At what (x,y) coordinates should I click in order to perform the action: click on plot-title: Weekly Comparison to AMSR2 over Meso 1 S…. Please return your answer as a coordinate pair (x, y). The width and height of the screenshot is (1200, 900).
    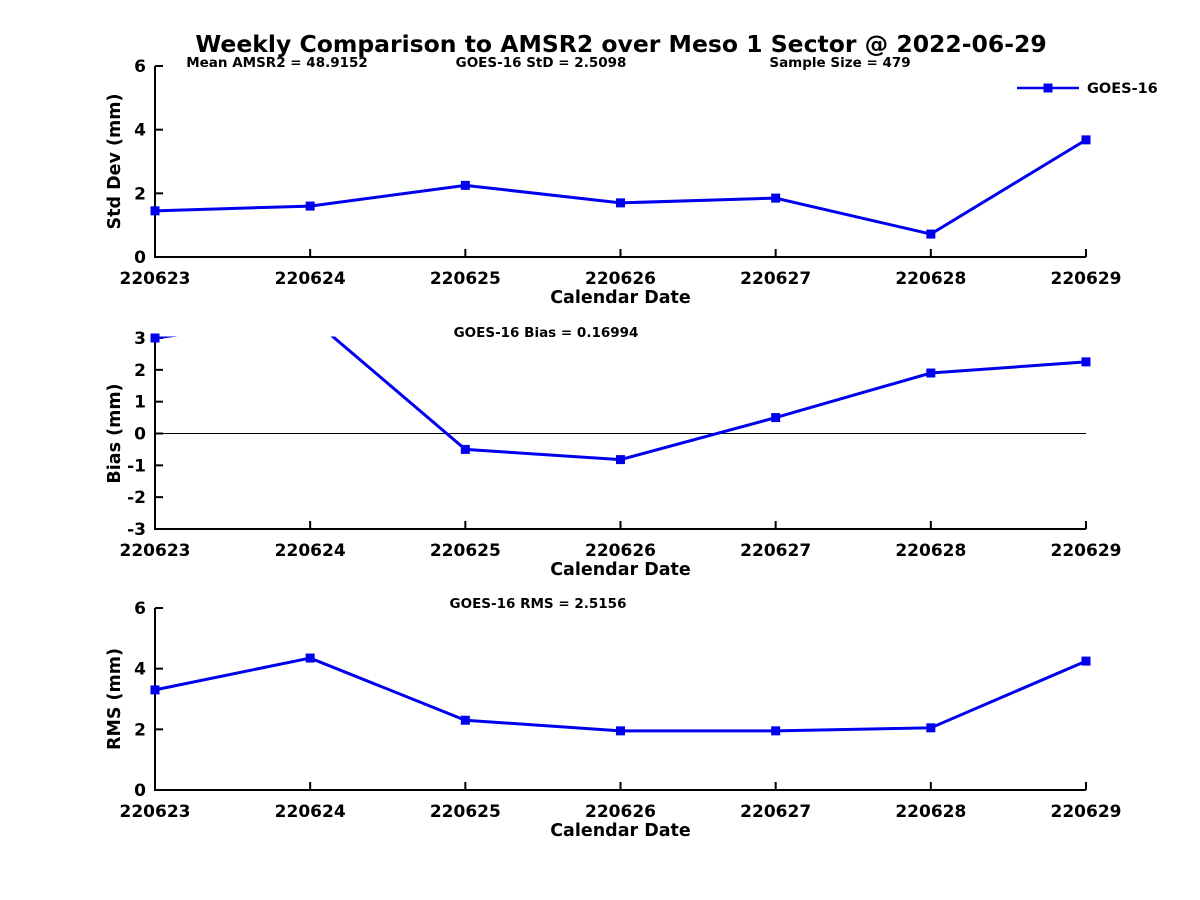
    Looking at the image, I should click on (621, 44).